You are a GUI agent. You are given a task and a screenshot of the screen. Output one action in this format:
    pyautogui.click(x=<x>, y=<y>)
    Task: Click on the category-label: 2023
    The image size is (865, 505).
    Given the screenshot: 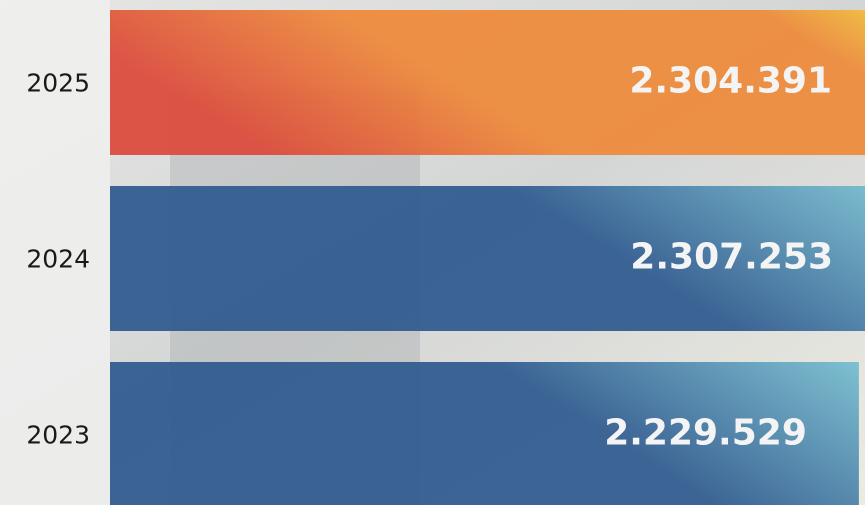 What is the action you would take?
    pyautogui.click(x=58, y=435)
    